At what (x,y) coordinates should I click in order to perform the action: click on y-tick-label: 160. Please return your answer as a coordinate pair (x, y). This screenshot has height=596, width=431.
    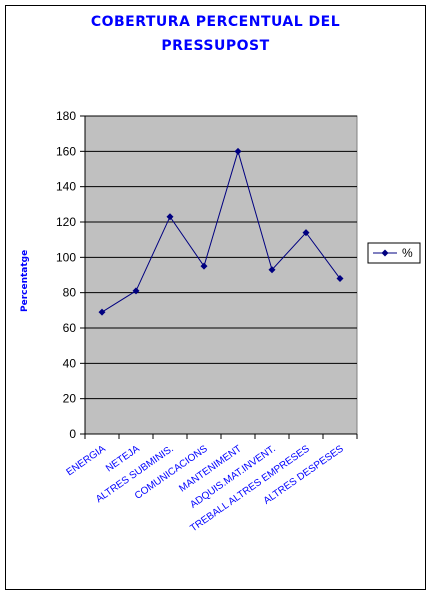
    Looking at the image, I should click on (66, 151).